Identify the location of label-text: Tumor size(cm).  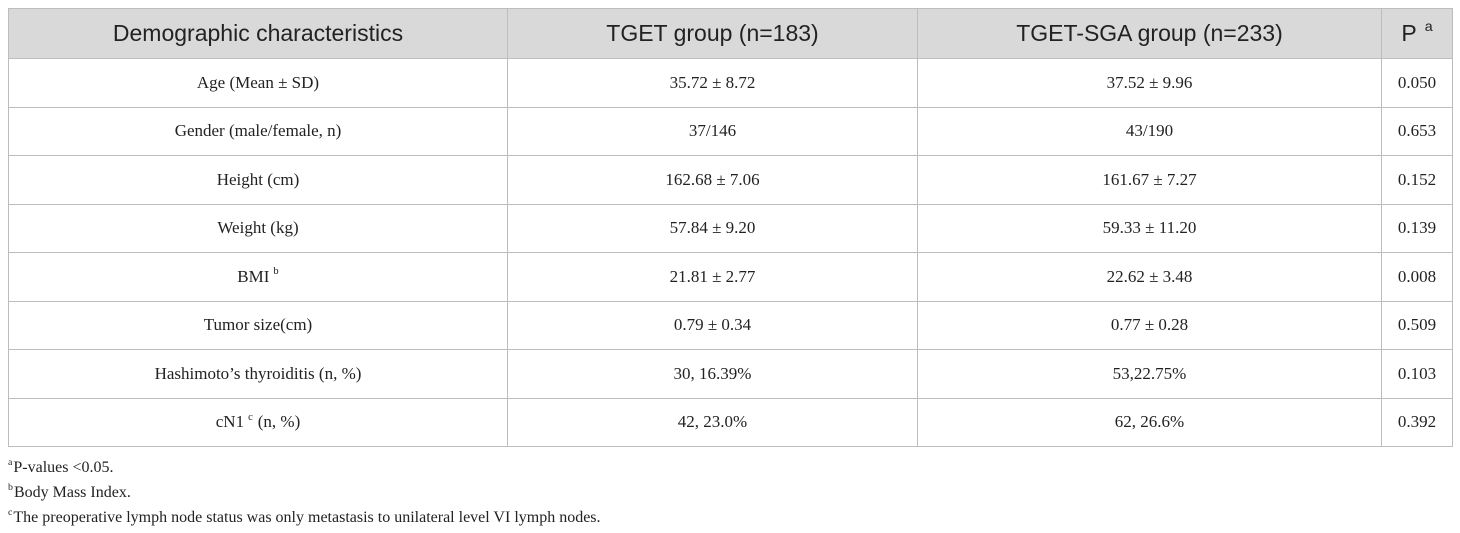
(258, 325).